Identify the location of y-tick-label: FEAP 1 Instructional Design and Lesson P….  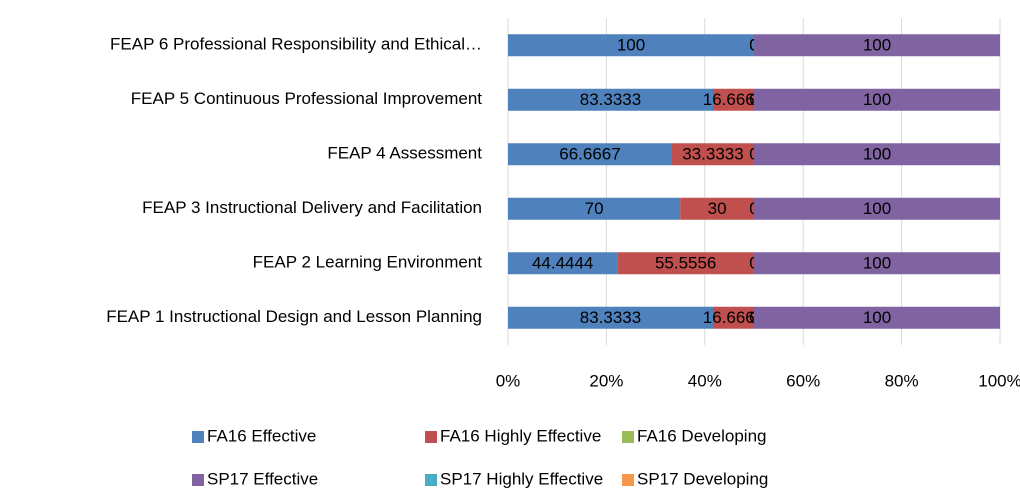
(294, 316).